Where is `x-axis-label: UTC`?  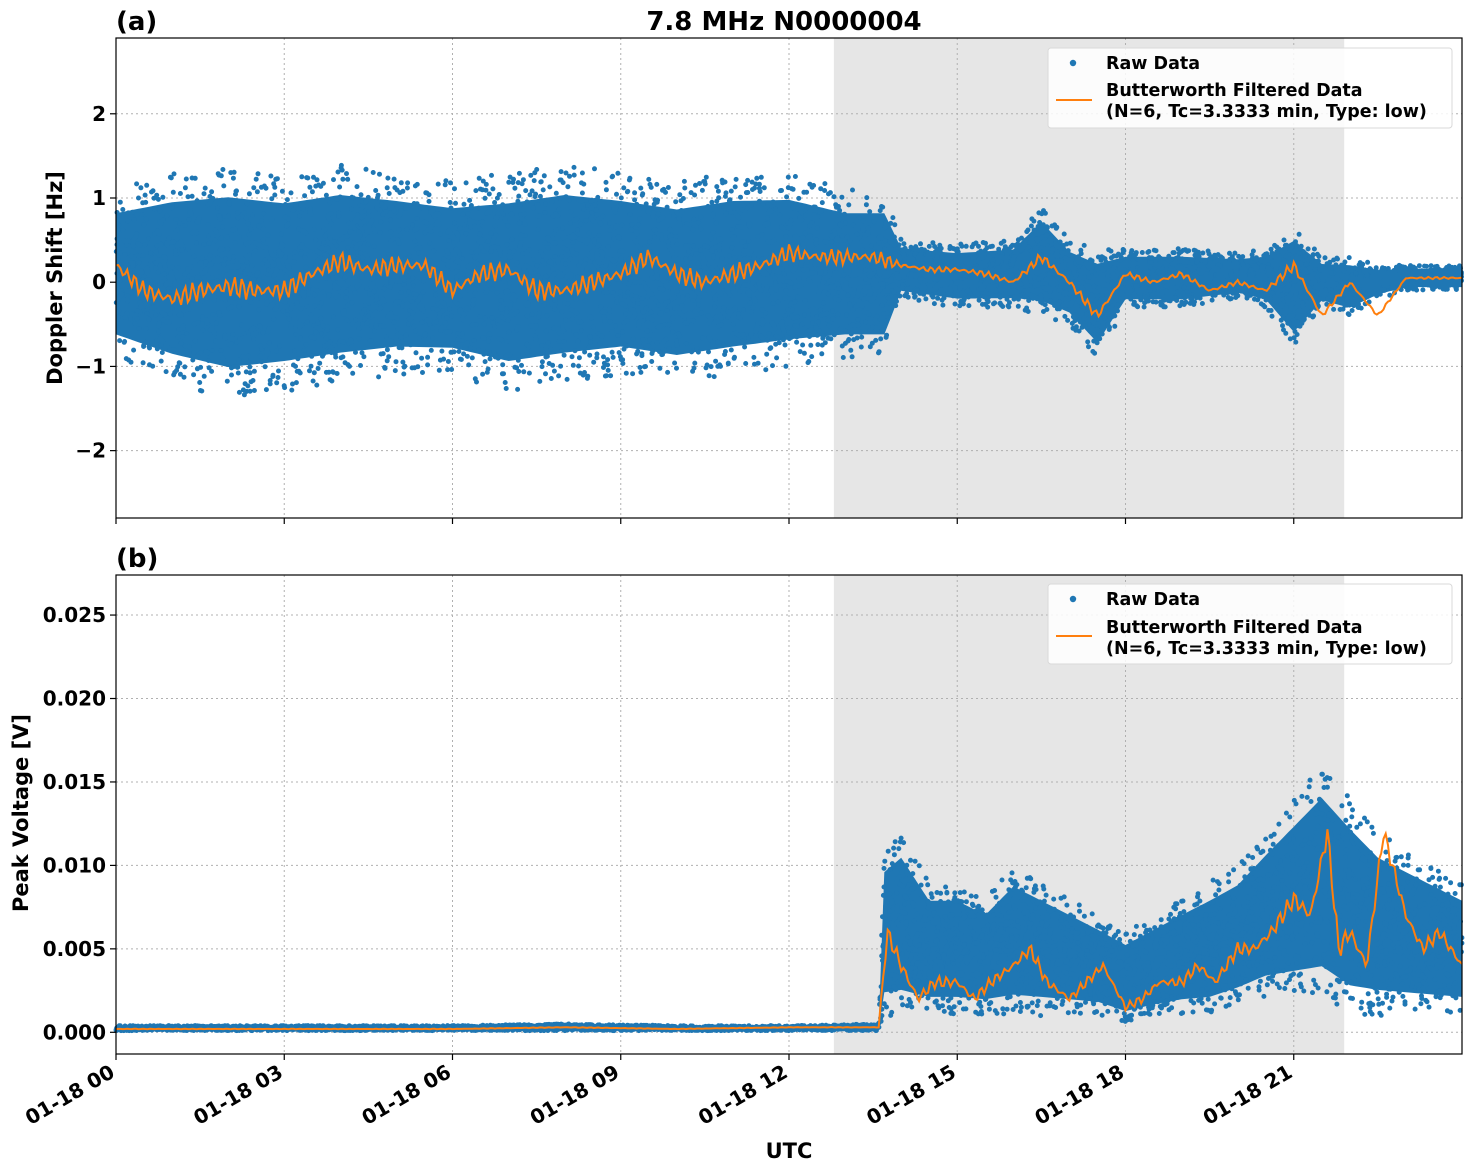 x-axis-label: UTC is located at coordinates (789, 1151).